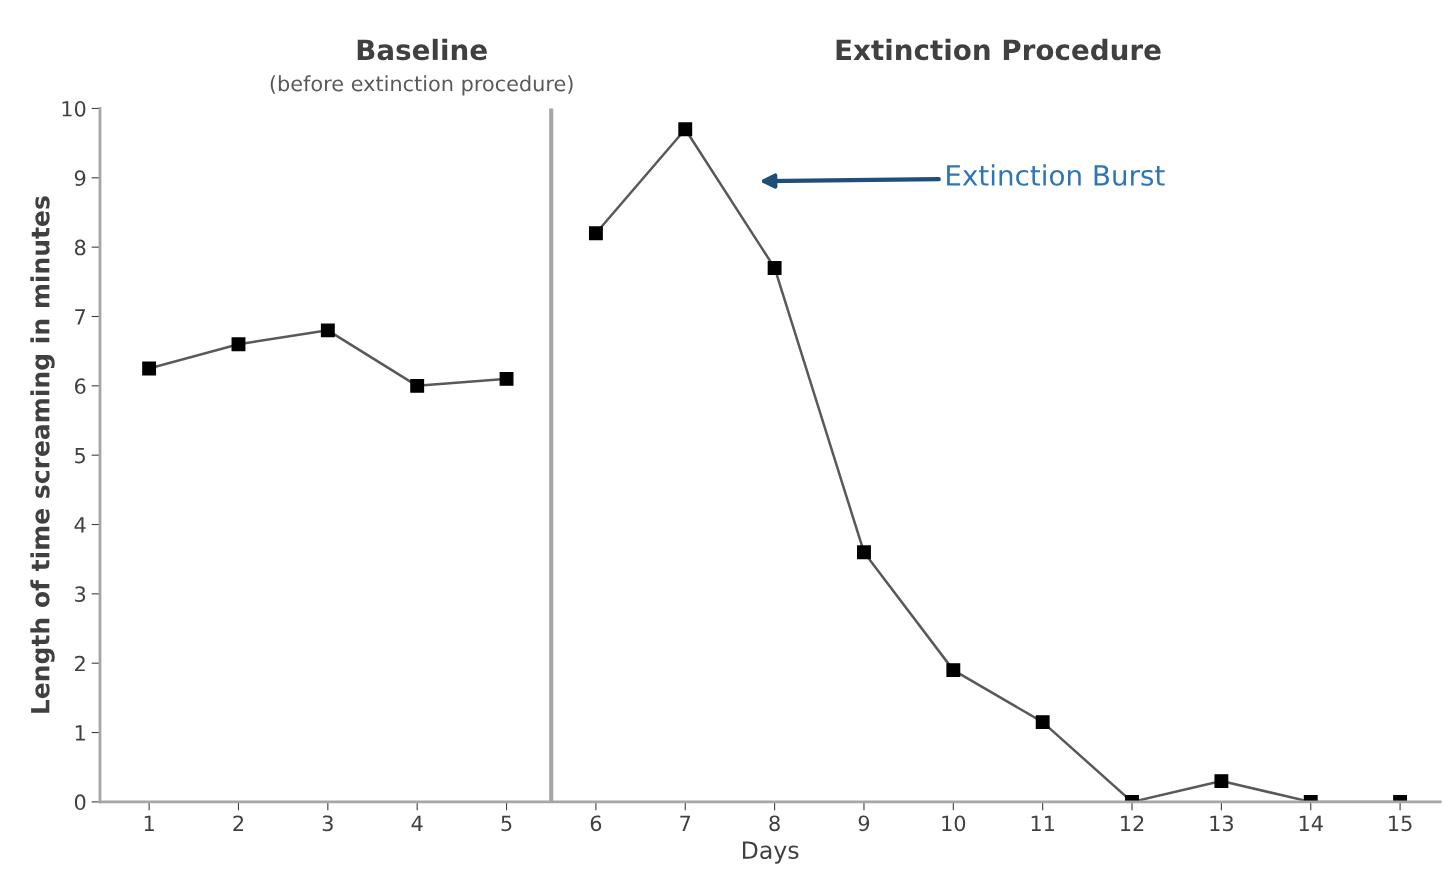 The height and width of the screenshot is (889, 1449). I want to click on y-tick-label: 9, so click(80, 178).